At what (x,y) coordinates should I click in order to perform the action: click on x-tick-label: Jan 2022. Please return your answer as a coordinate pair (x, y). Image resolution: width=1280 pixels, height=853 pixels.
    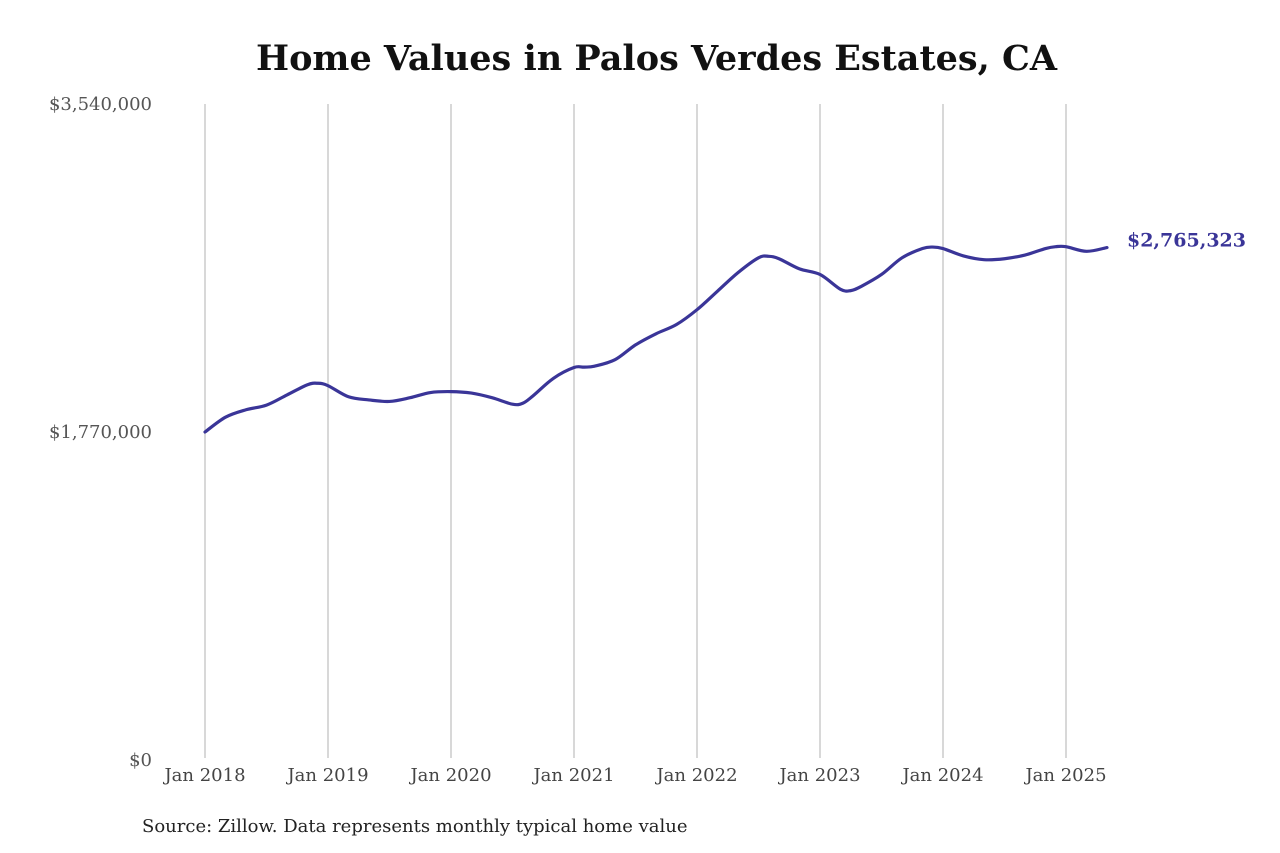
    Looking at the image, I should click on (695, 775).